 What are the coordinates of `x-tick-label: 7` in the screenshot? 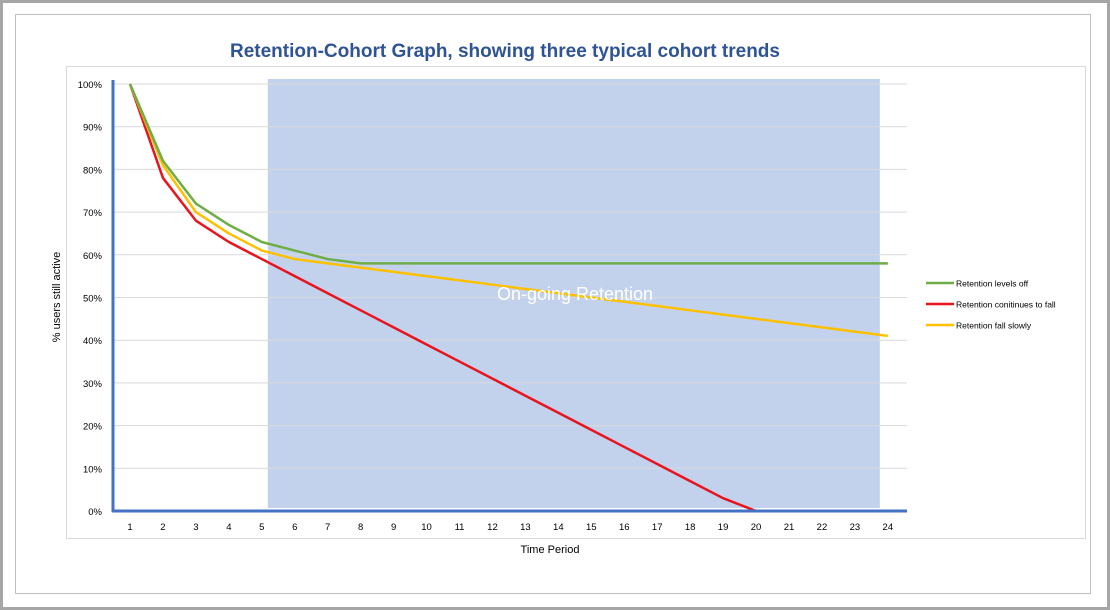 It's located at (327, 527).